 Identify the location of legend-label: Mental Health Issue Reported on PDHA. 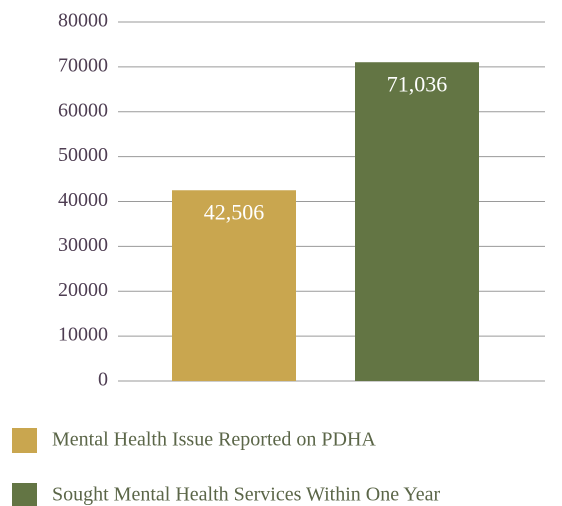
(214, 440).